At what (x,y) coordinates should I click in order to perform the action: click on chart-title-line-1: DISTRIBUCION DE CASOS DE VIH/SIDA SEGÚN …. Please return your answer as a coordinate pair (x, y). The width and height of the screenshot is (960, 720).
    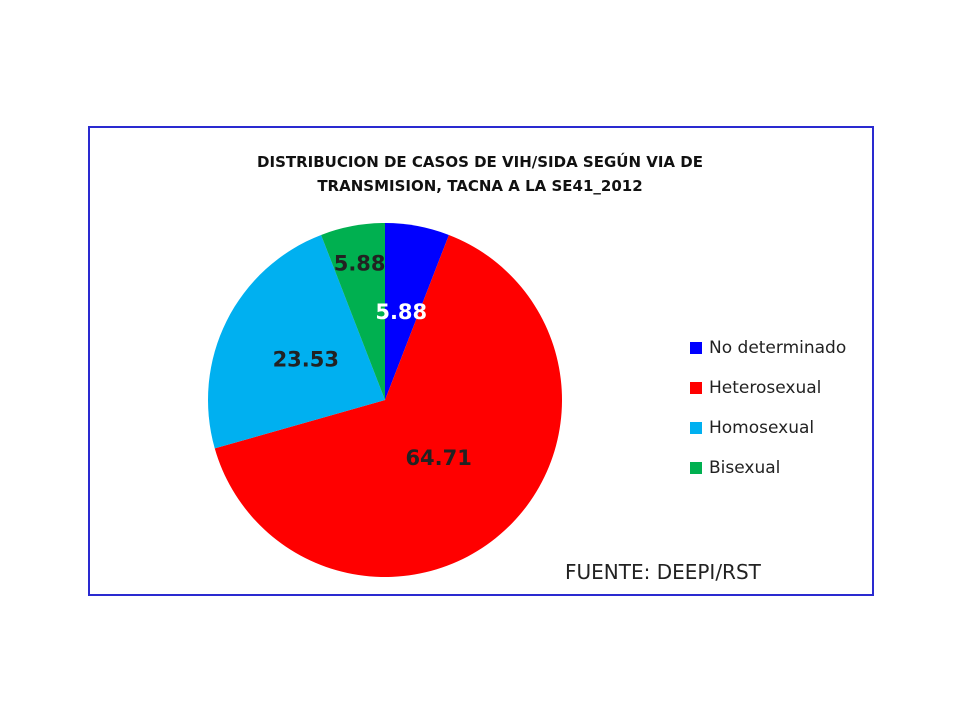
    Looking at the image, I should click on (480, 162).